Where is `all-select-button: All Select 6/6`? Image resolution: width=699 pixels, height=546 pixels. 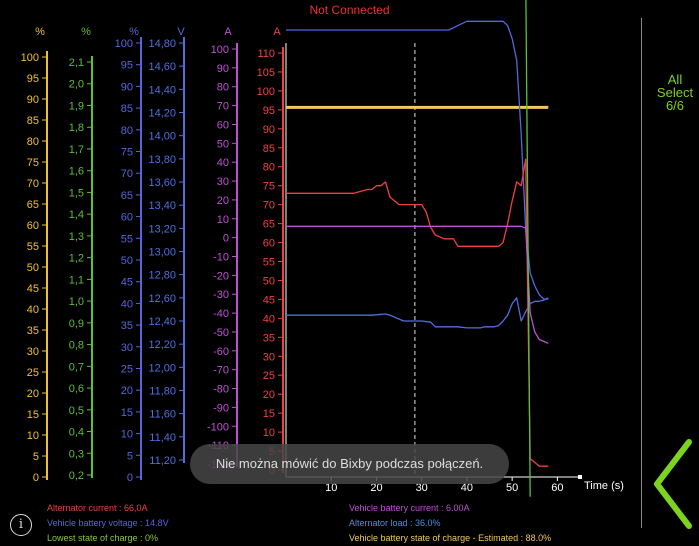
all-select-button: All Select 6/6 is located at coordinates (675, 92).